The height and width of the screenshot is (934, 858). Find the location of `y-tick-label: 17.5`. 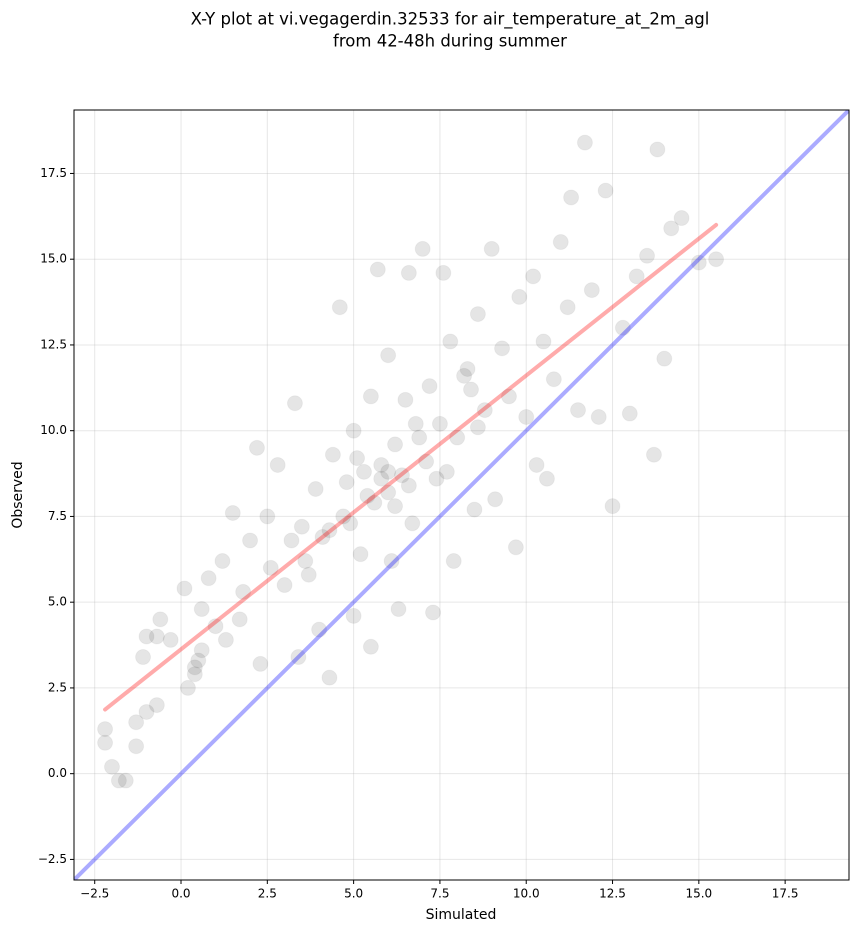

y-tick-label: 17.5 is located at coordinates (53, 173).